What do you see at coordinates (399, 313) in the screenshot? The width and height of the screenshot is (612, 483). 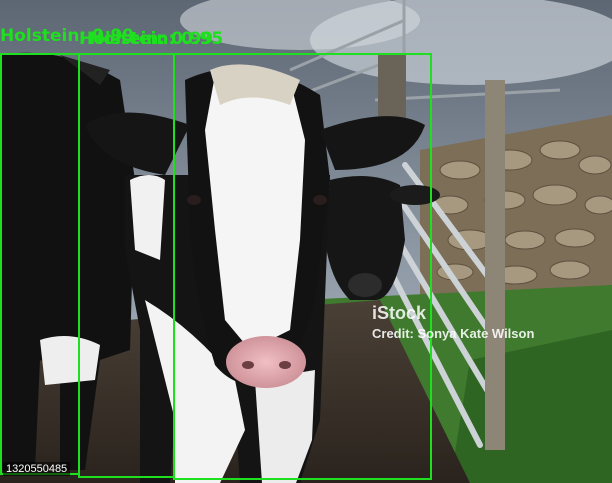 I see `istock-watermark-logo: iStock` at bounding box center [399, 313].